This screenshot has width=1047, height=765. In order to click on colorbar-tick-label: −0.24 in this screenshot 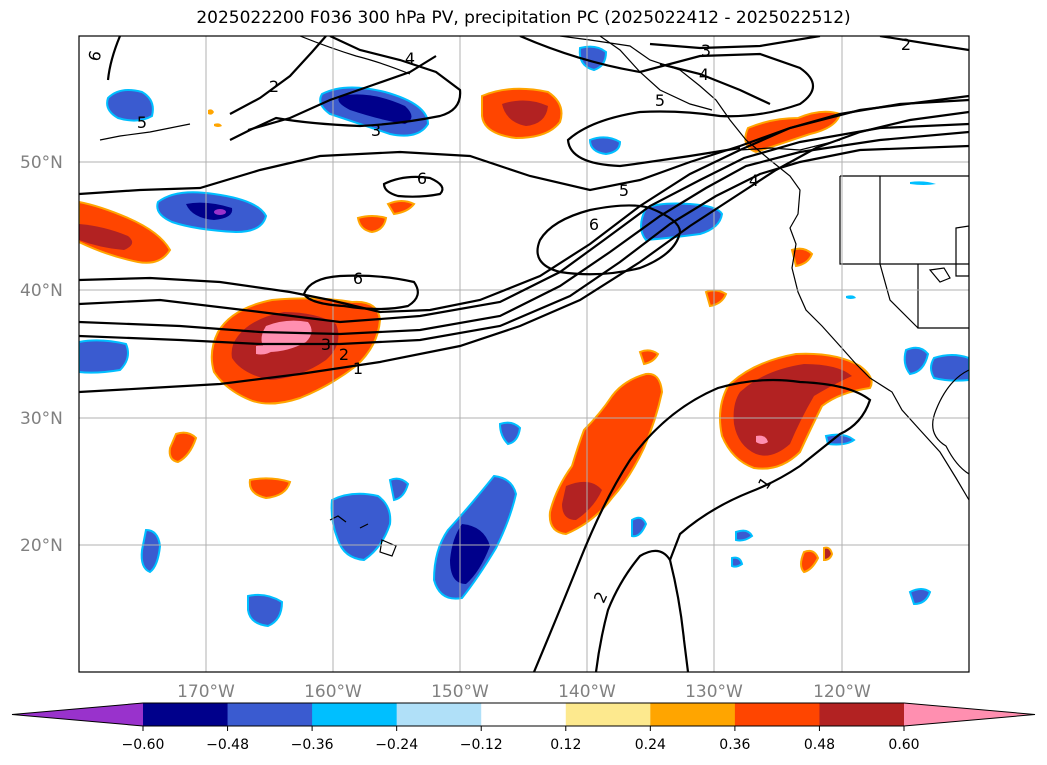, I will do `click(396, 745)`.